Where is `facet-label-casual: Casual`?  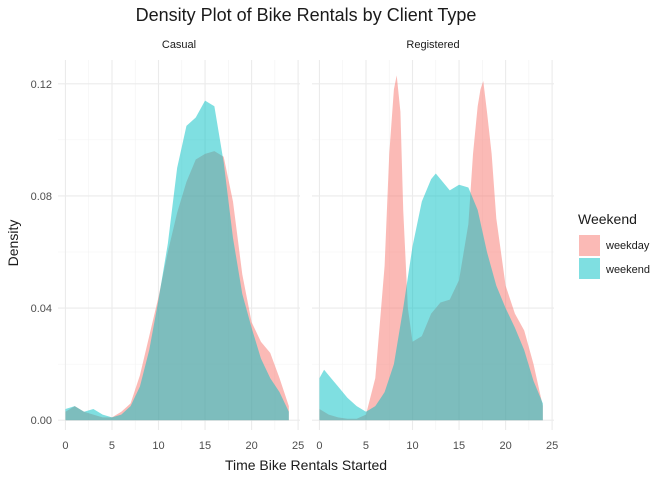
facet-label-casual: Casual is located at coordinates (179, 45).